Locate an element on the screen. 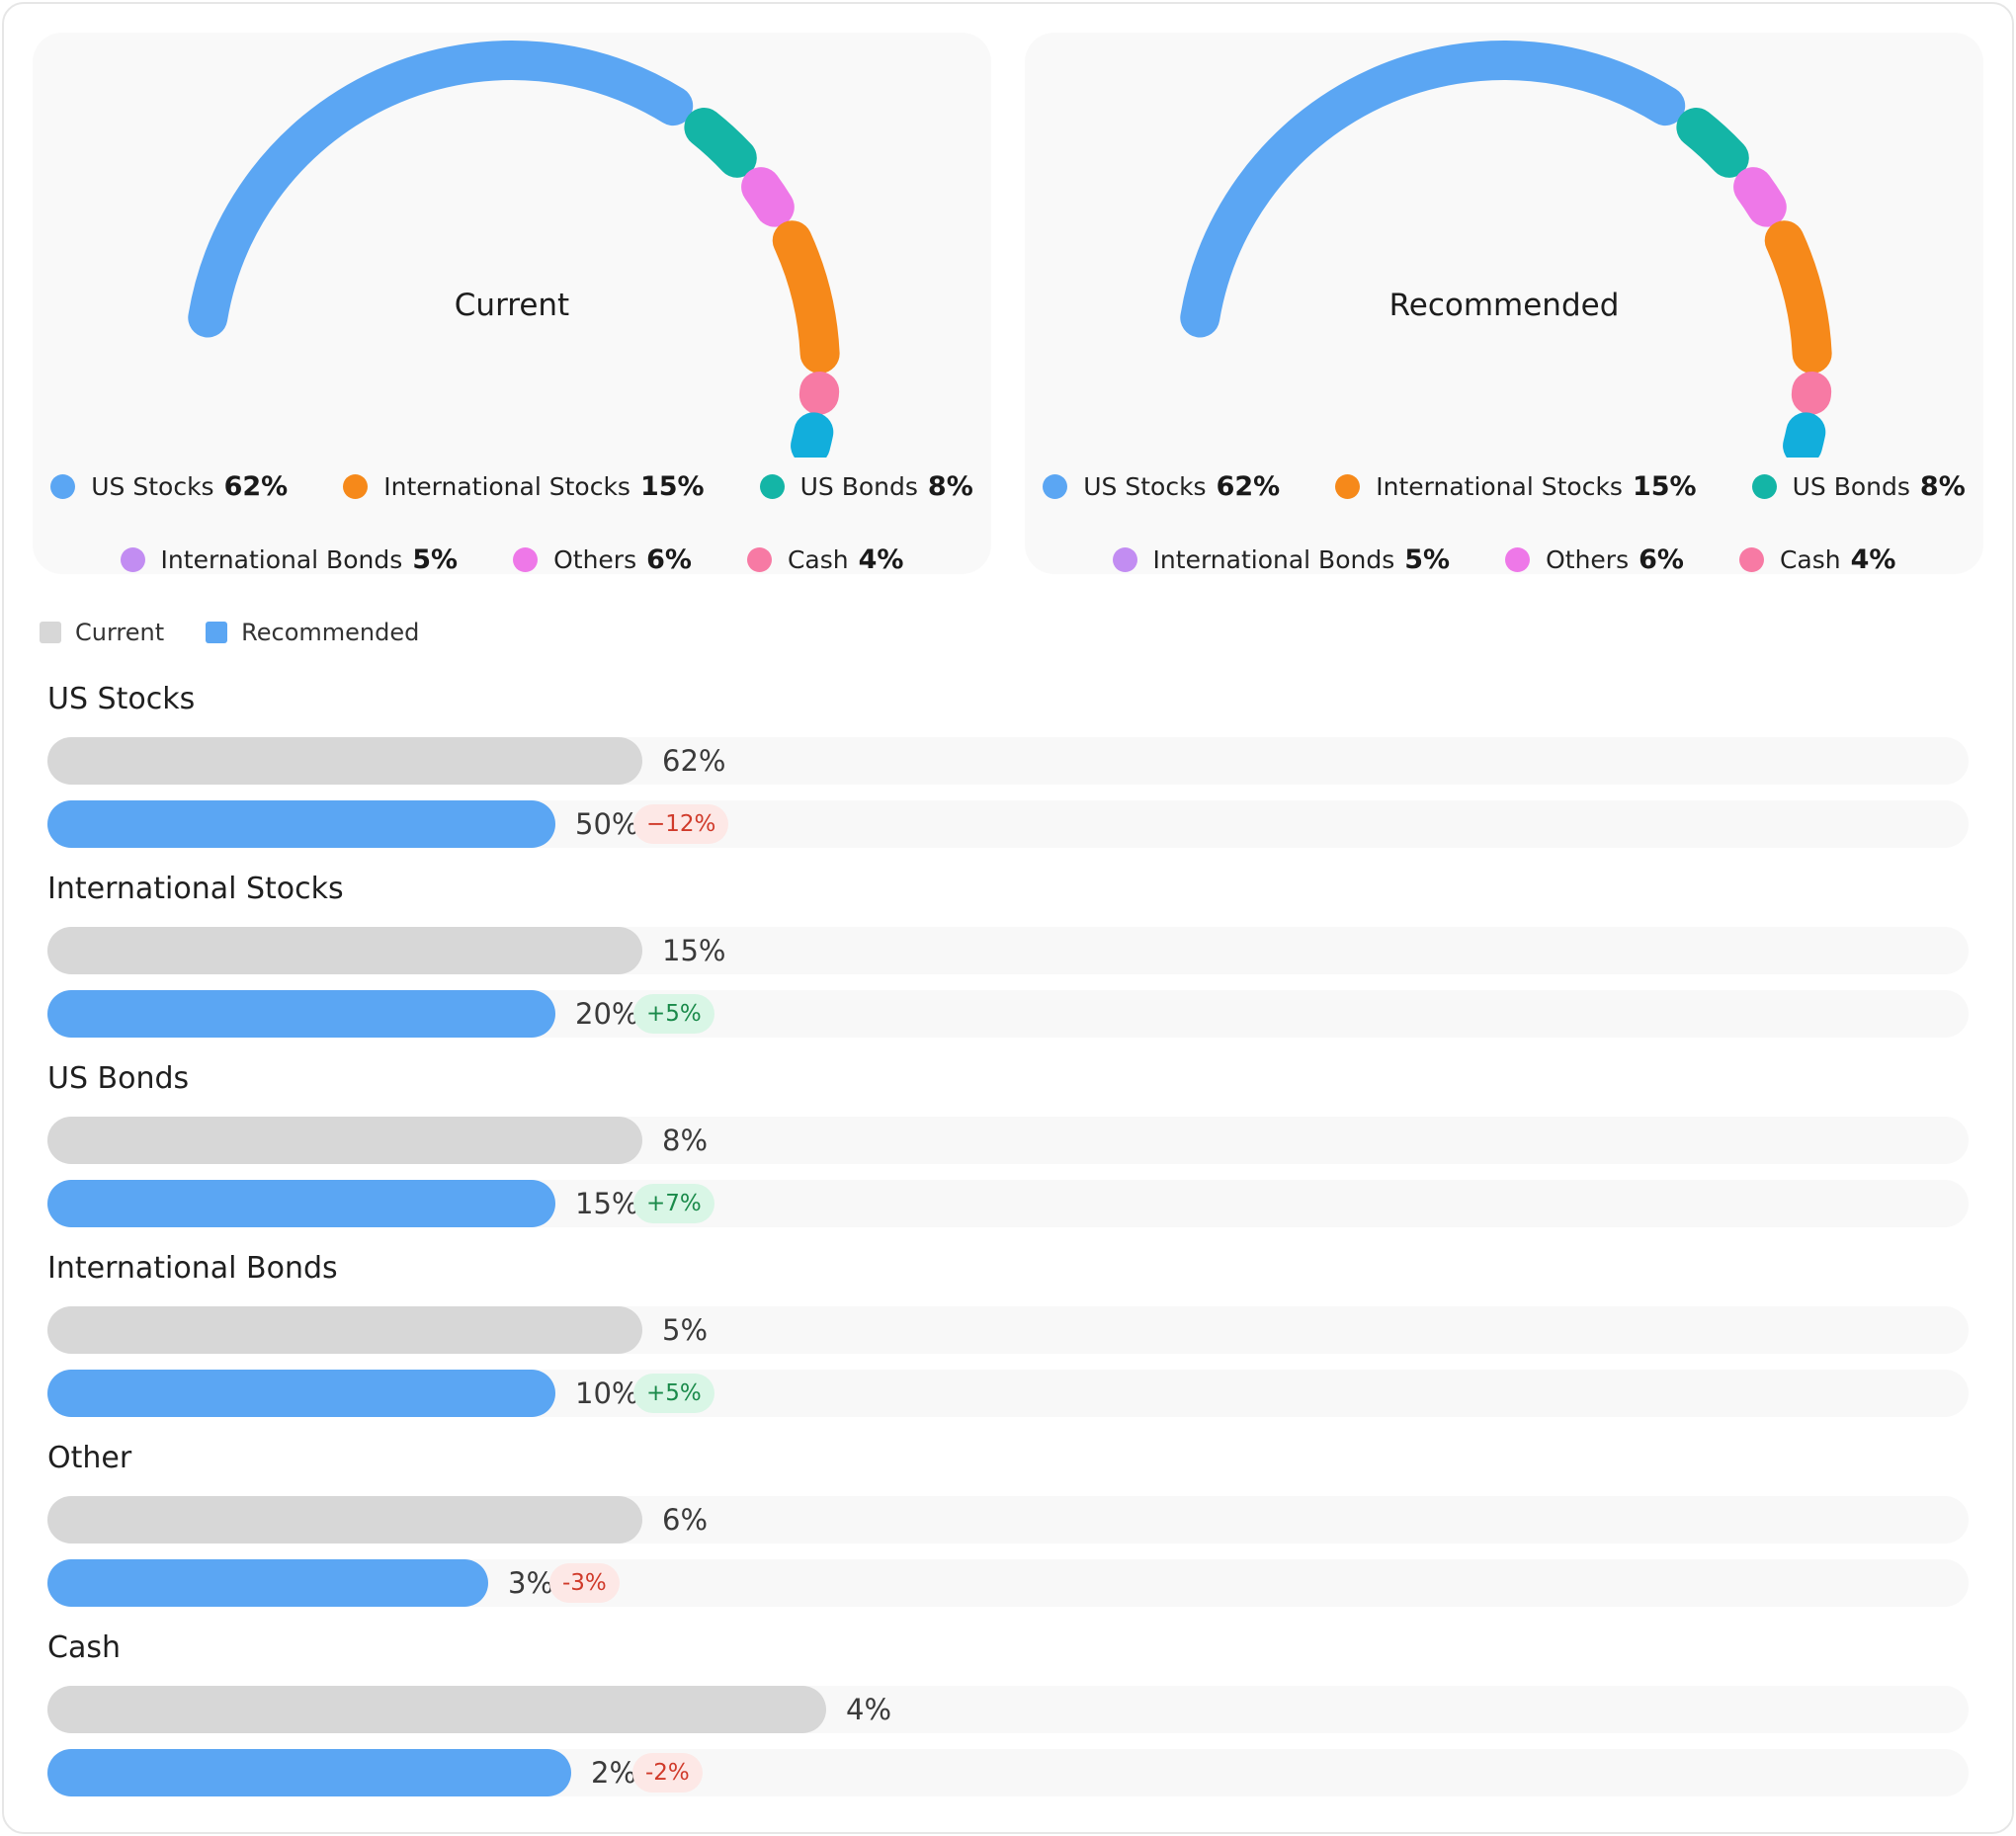  current-bar-track: 6% is located at coordinates (1008, 1520).